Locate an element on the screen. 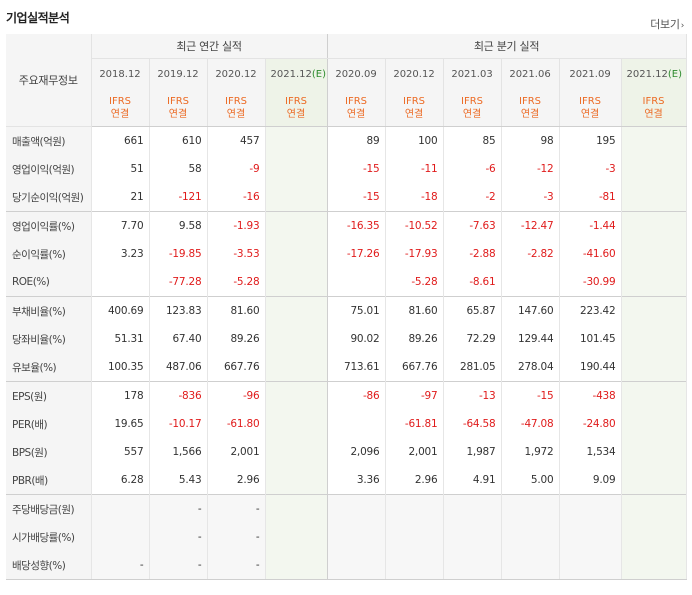 The image size is (692, 595). table-row: EPS(원) 178 -836 -96 -86 -97 -13 -15 -438 is located at coordinates (346, 395).